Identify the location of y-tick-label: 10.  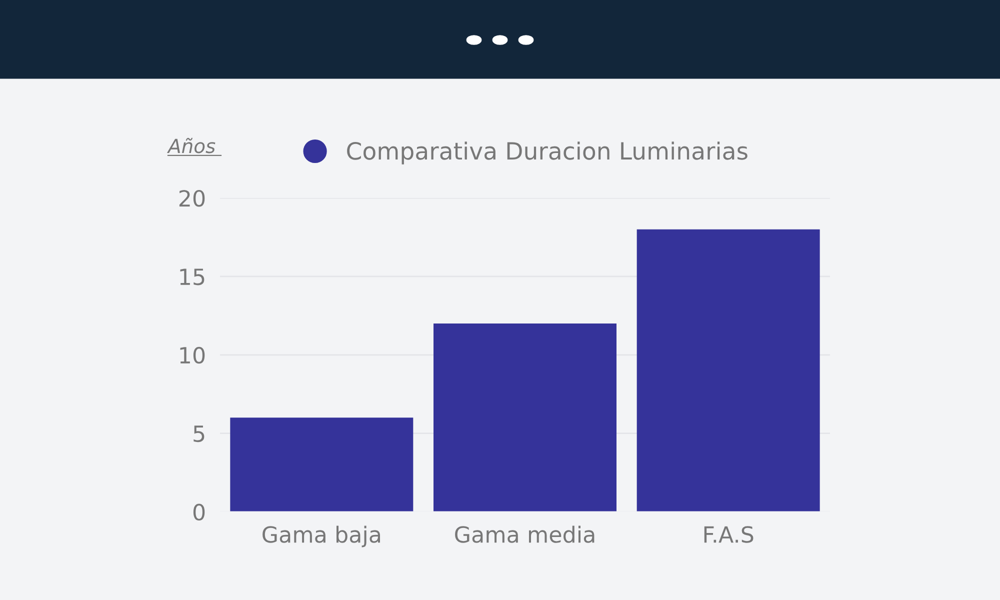
(192, 355).